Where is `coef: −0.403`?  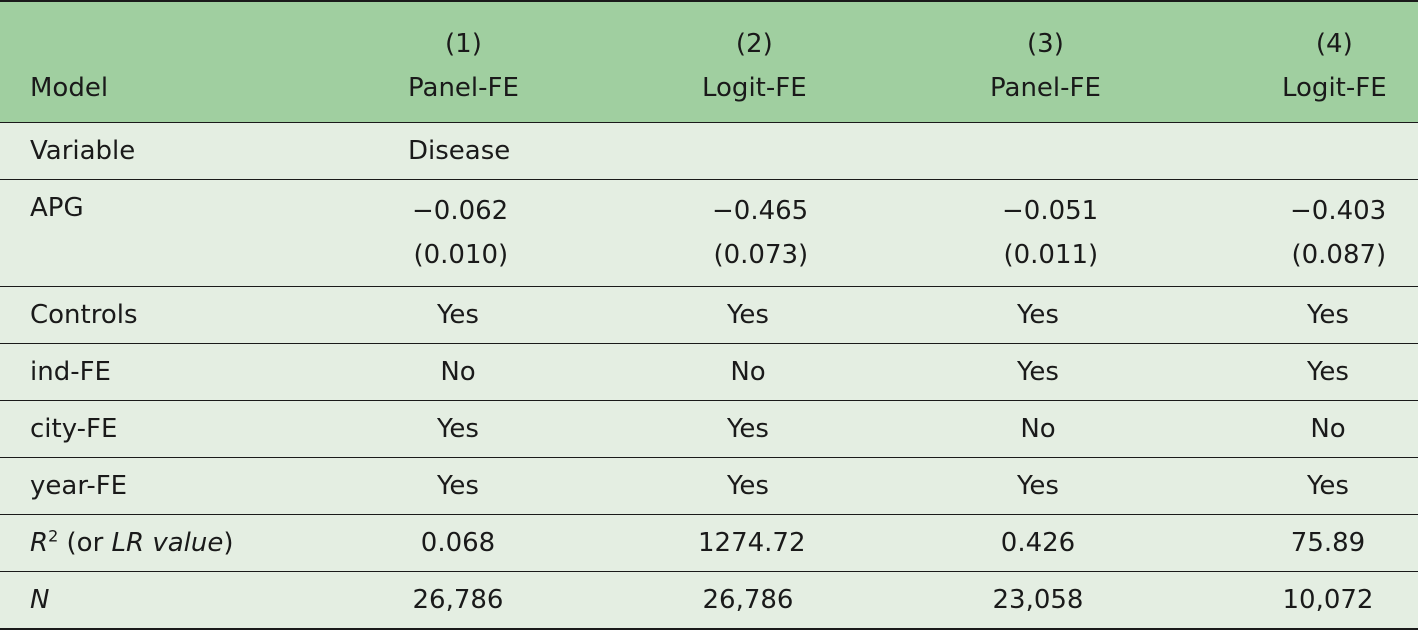 coef: −0.403 is located at coordinates (1338, 211).